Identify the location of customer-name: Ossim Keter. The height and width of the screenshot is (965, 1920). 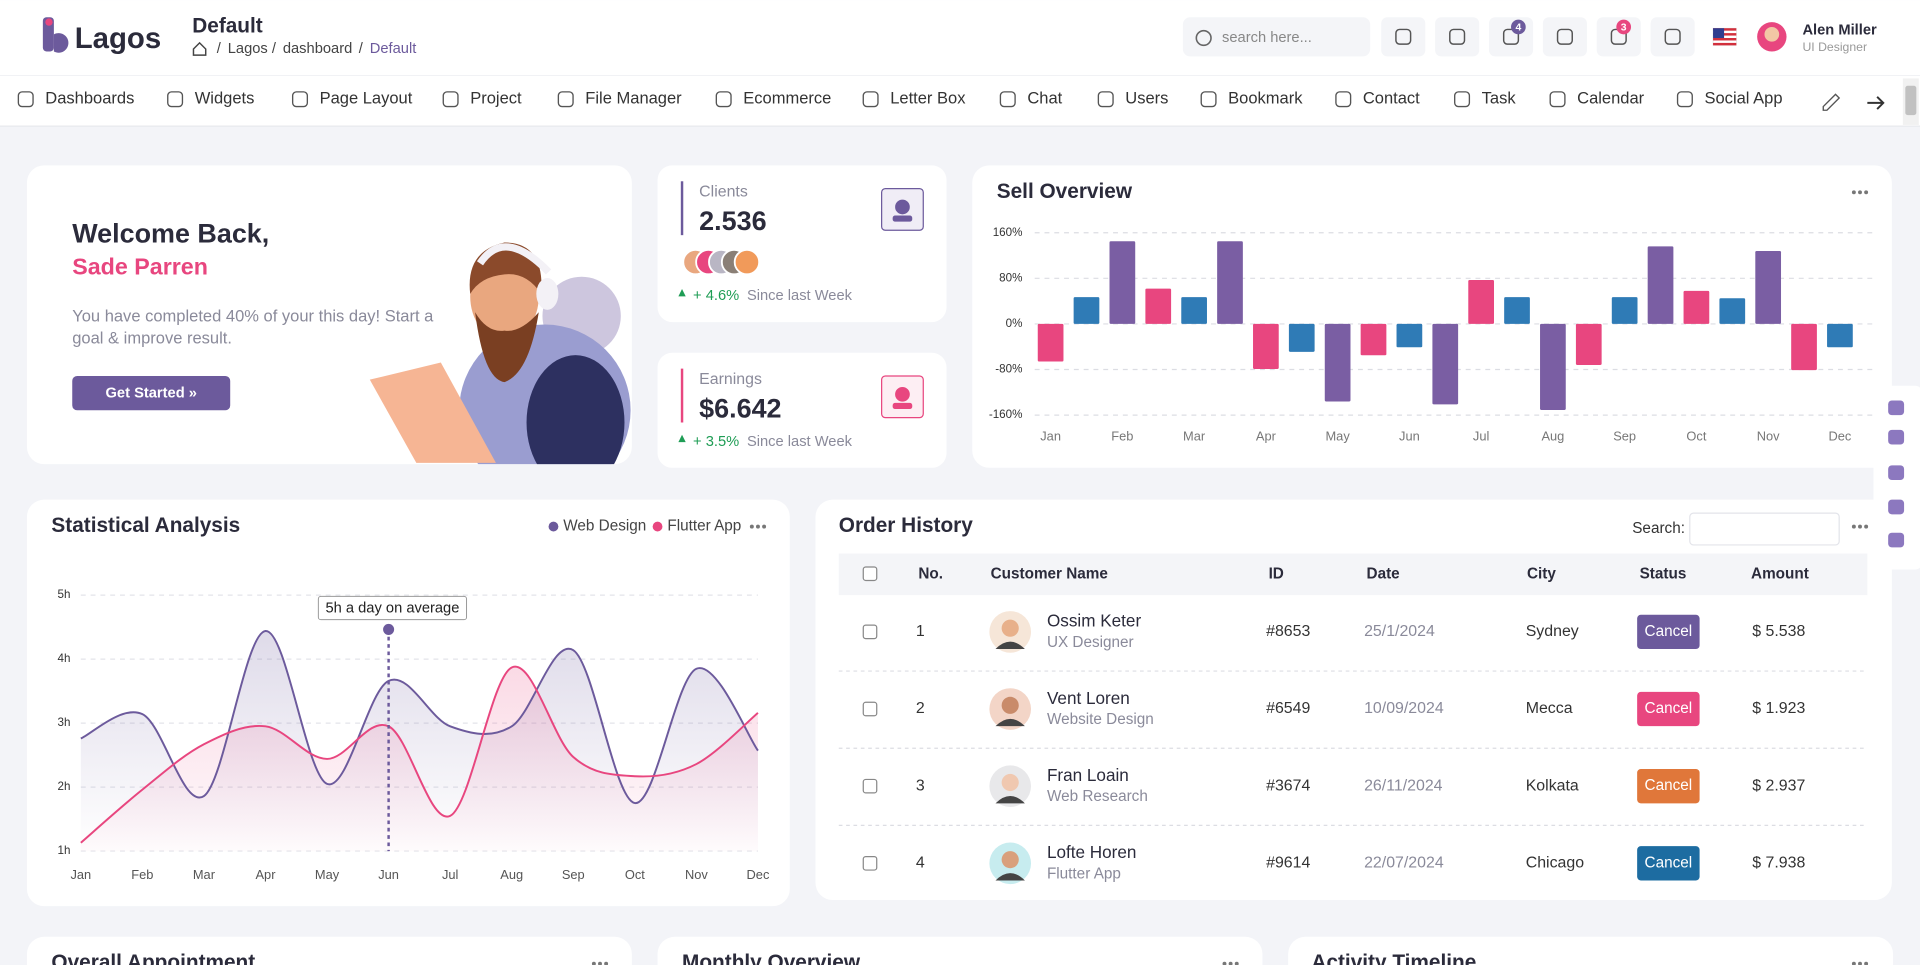
(1094, 621).